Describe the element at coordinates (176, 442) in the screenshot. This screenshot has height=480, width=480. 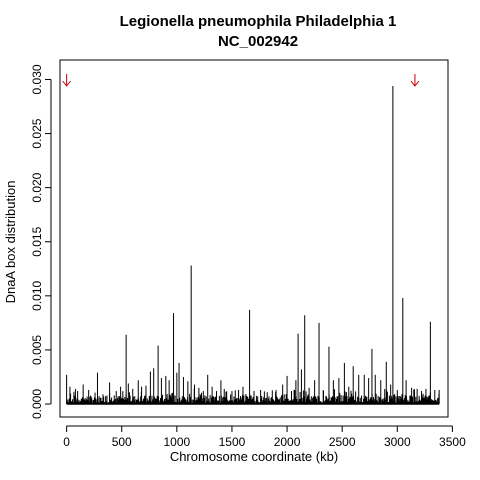
I see `x-tick-label: 1000` at that location.